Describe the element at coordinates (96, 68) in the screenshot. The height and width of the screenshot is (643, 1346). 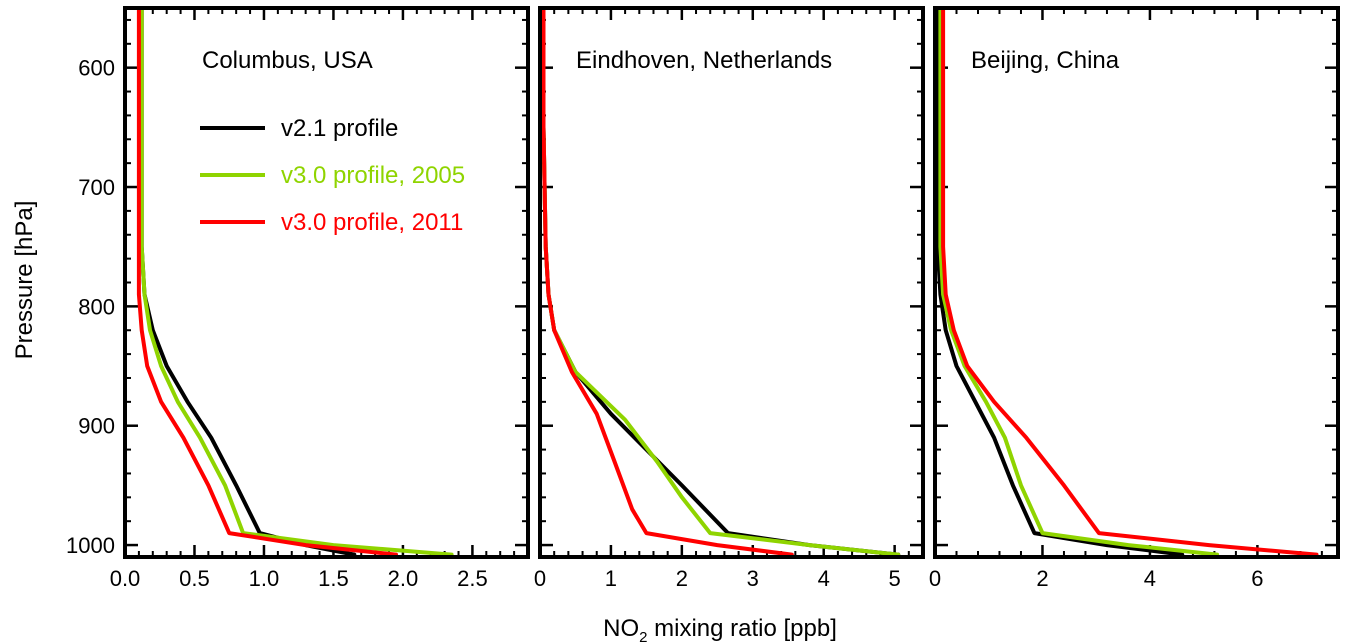
I see `y-tick-label: 600` at that location.